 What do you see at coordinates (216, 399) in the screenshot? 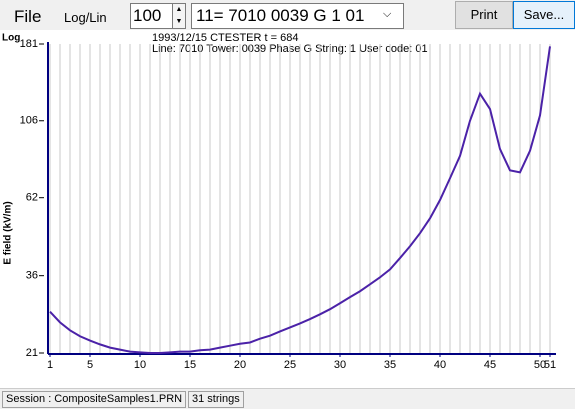
I see `string-count: 31 strings` at bounding box center [216, 399].